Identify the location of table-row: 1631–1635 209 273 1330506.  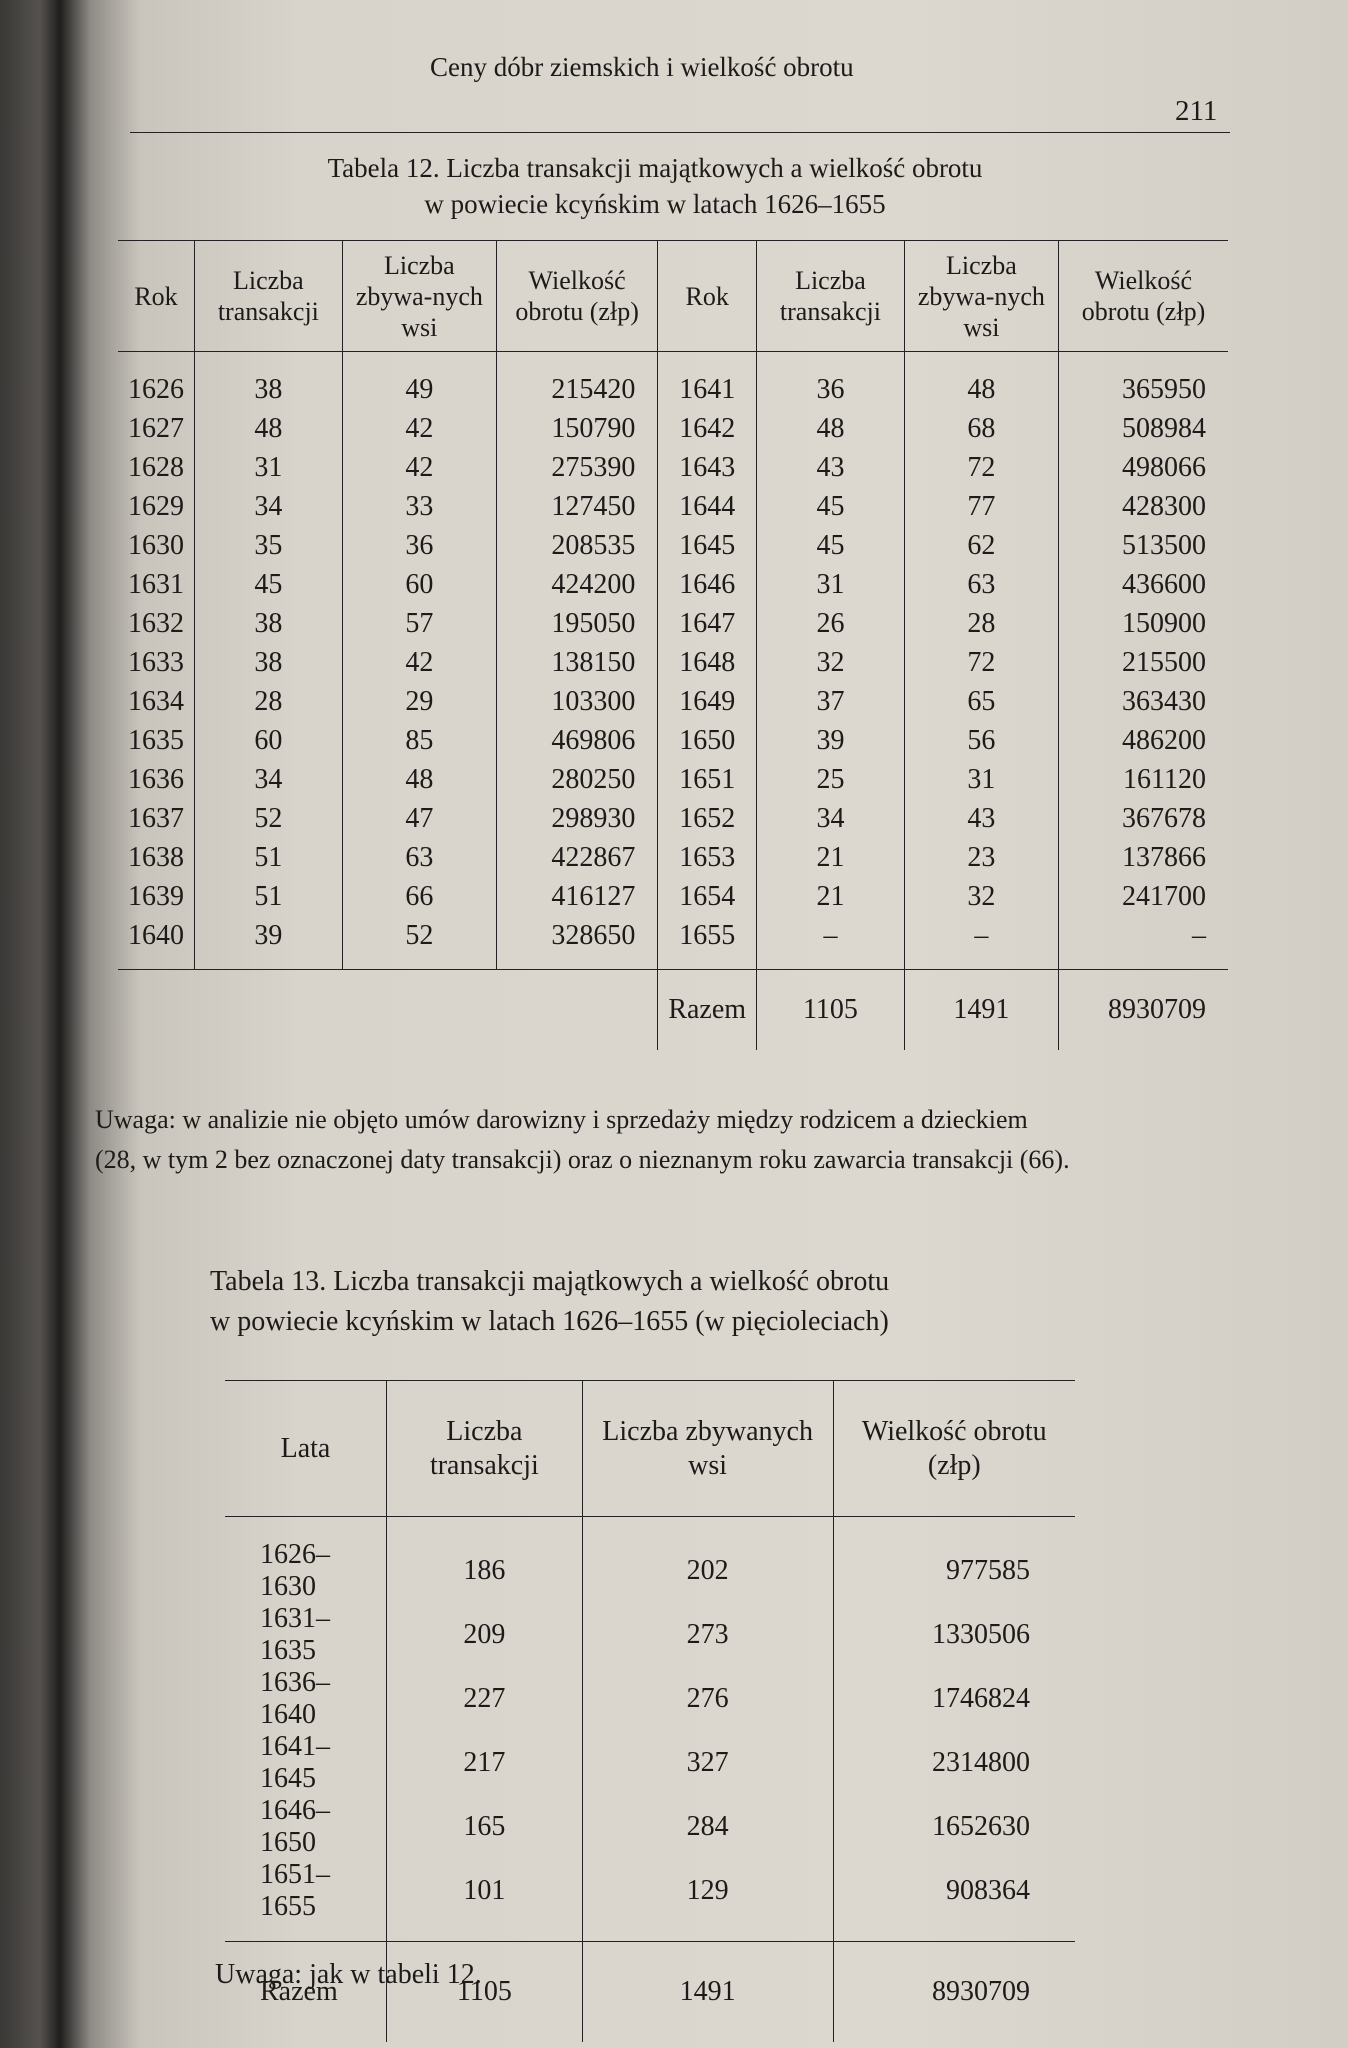
(650, 1635).